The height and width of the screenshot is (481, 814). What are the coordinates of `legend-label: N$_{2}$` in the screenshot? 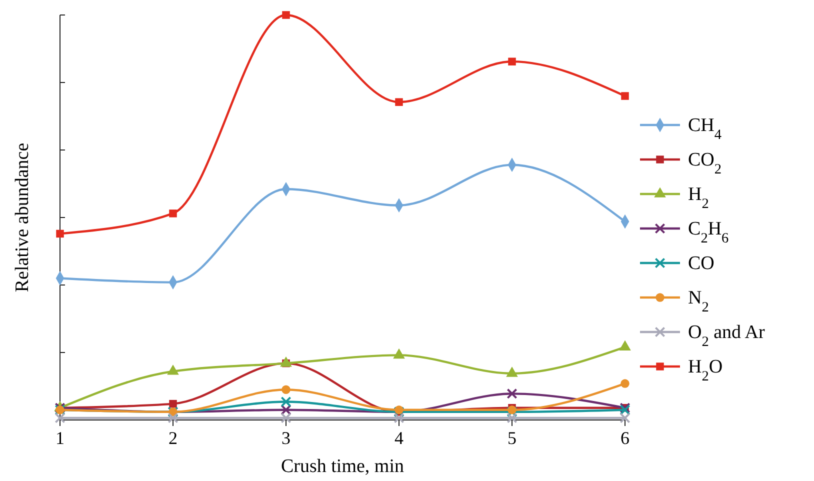 It's located at (698, 302).